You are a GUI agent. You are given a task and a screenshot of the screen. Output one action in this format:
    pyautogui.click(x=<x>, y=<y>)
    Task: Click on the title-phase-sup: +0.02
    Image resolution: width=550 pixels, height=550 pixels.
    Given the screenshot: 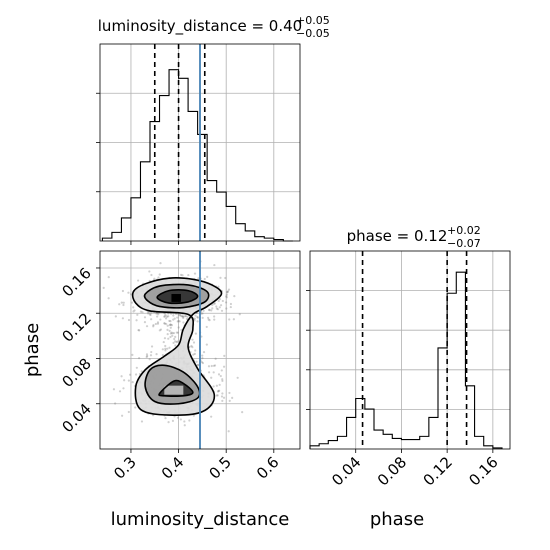 What is the action you would take?
    pyautogui.click(x=464, y=230)
    